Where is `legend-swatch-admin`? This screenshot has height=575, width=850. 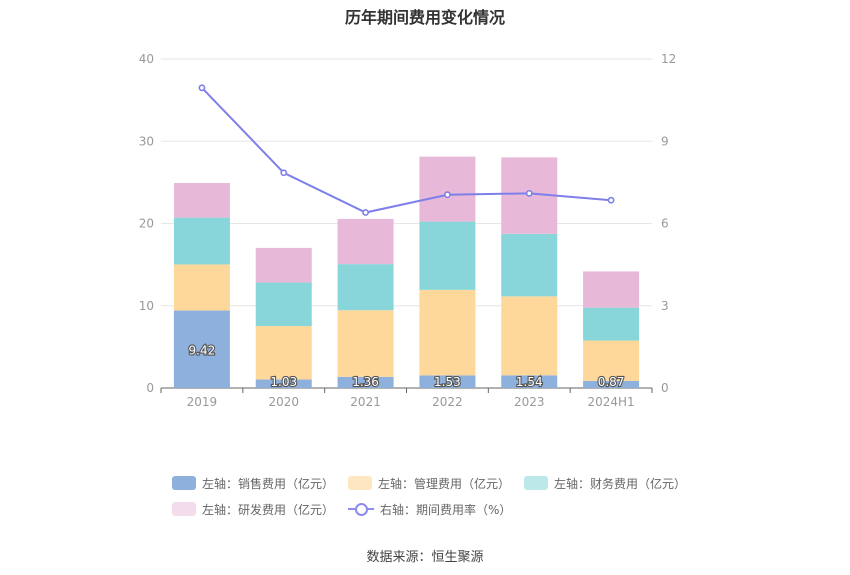 legend-swatch-admin is located at coordinates (360, 483).